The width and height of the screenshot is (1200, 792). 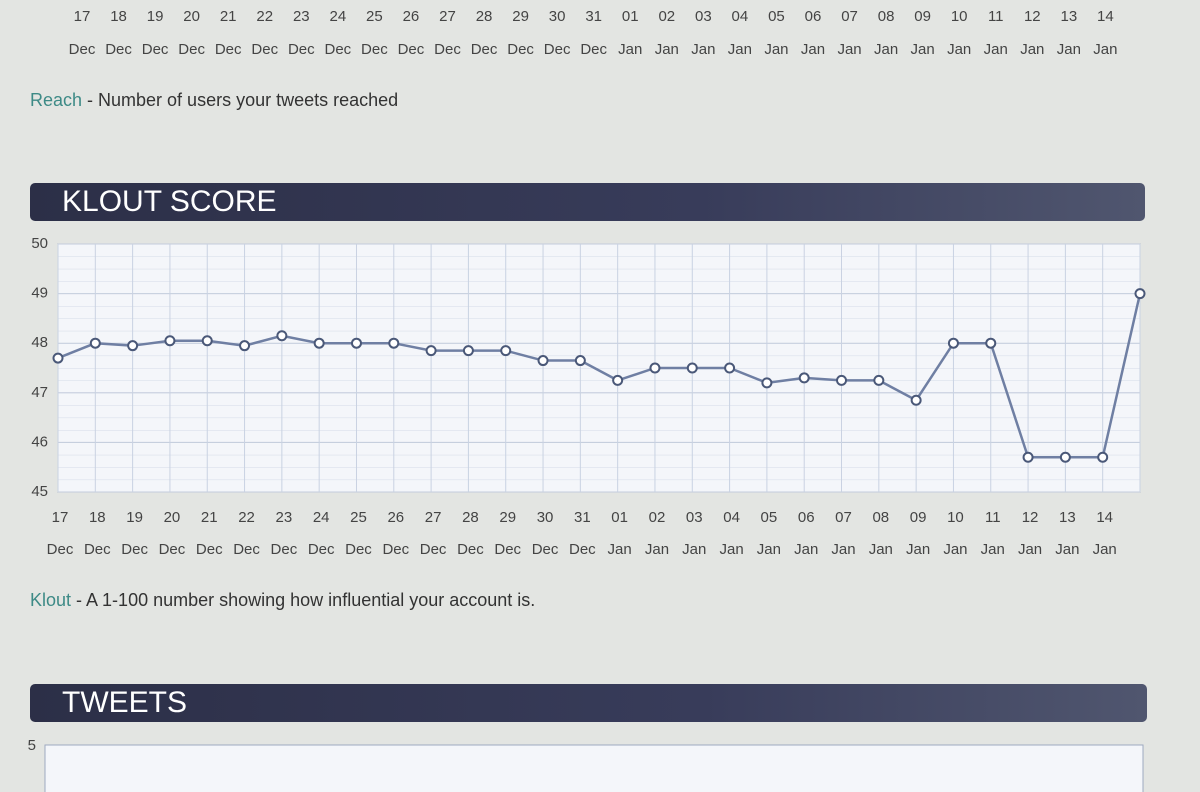 What do you see at coordinates (806, 517) in the screenshot?
I see `x-tick-label: 06` at bounding box center [806, 517].